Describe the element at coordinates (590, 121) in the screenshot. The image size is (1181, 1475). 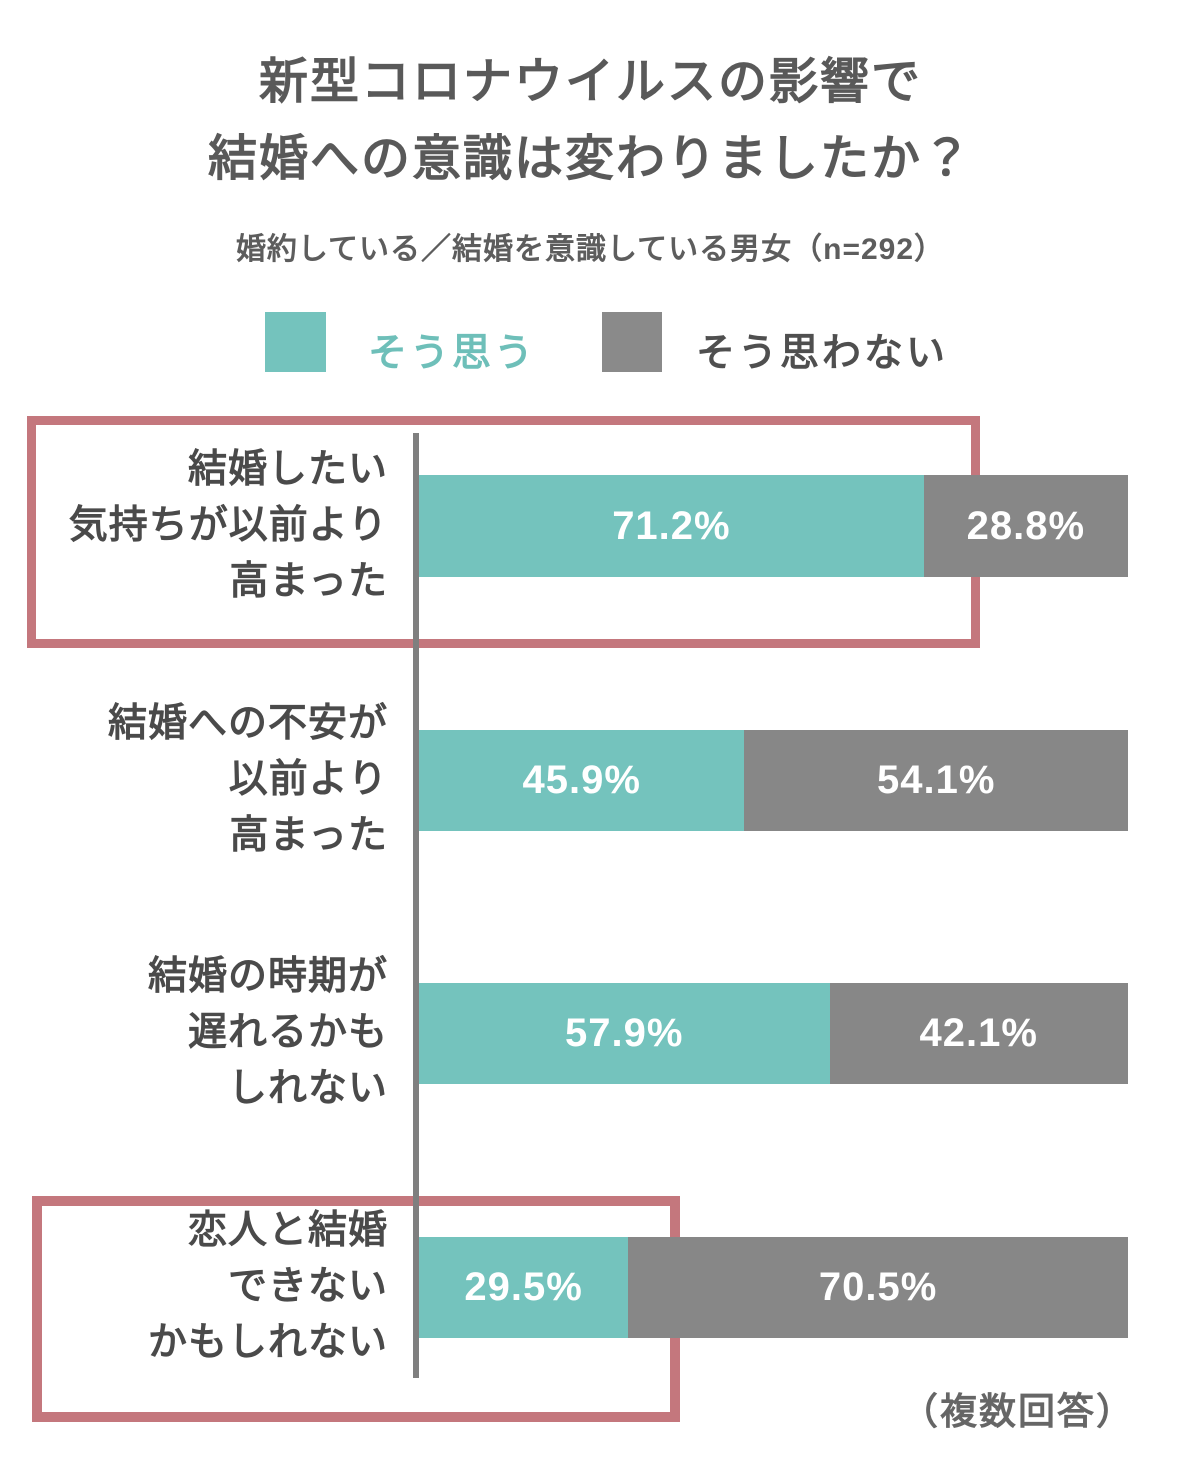
I see `chart-title: 新型コロナウイルスの影響で 結婚への意識は変わりましたか？` at that location.